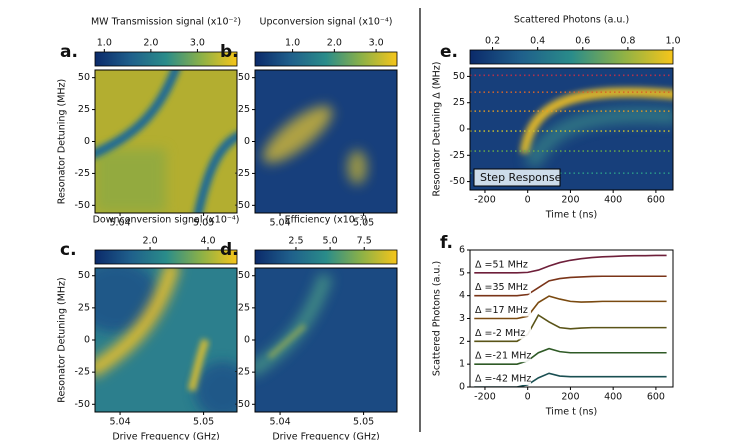 The height and width of the screenshot is (440, 747). I want to click on colorbar-label: Upconversion signal (x10⁻⁴), so click(326, 22).